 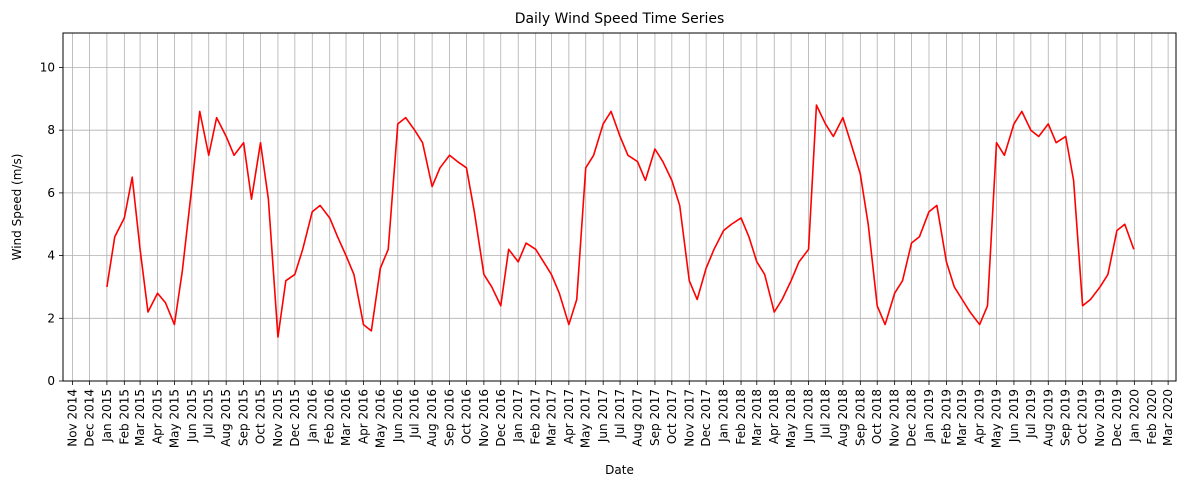 What do you see at coordinates (51, 130) in the screenshot?
I see `y-tick-label: 8` at bounding box center [51, 130].